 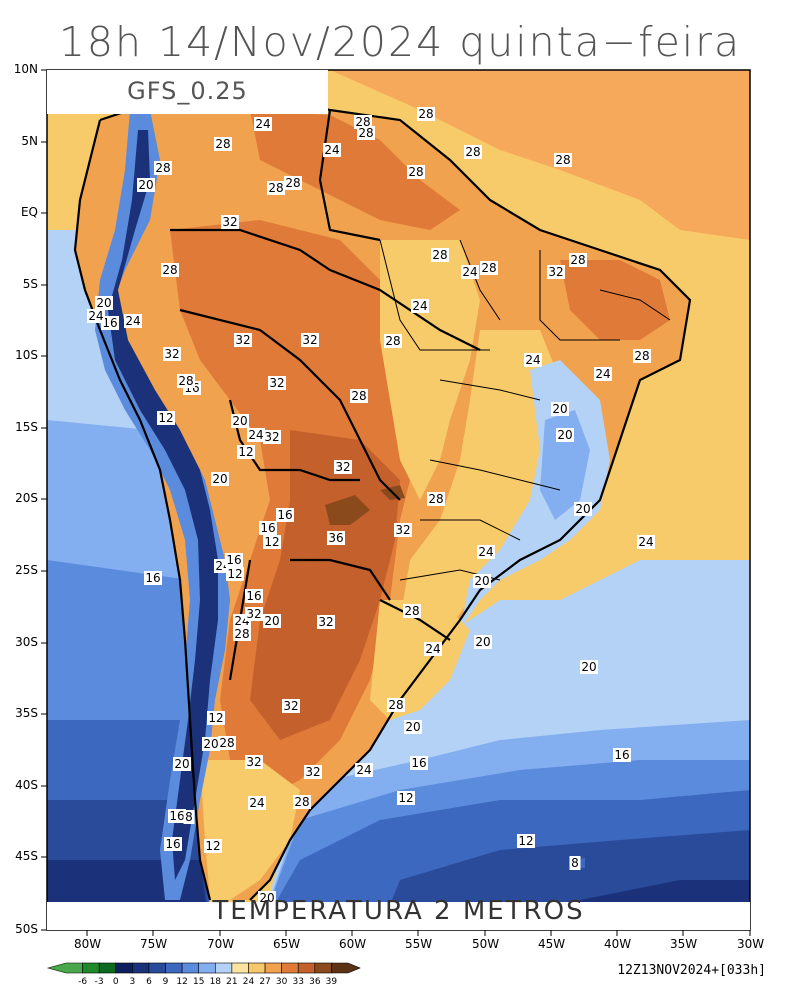 What do you see at coordinates (684, 944) in the screenshot?
I see `lon-label: 35W` at bounding box center [684, 944].